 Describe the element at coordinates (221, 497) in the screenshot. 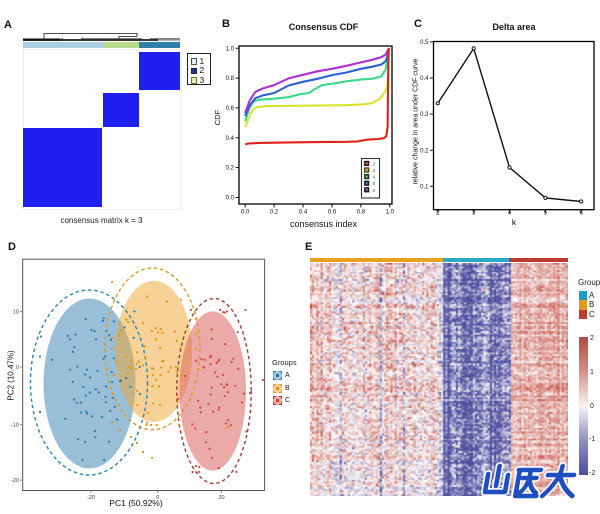

I see `svg-text: 20` at that location.